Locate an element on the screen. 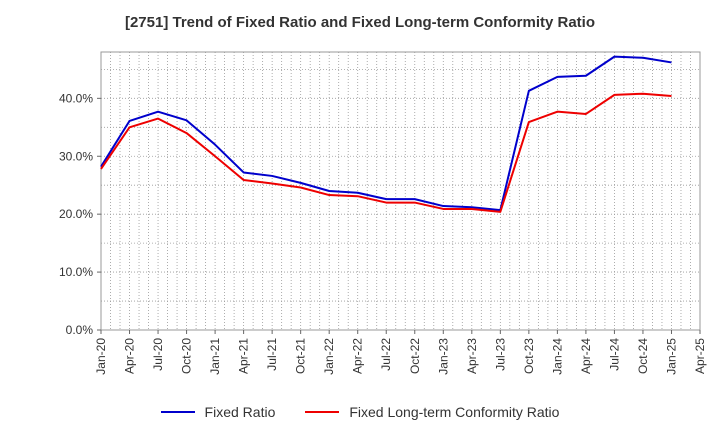 This screenshot has height=440, width=720. x-tick-label: Oct-24 is located at coordinates (643, 356).